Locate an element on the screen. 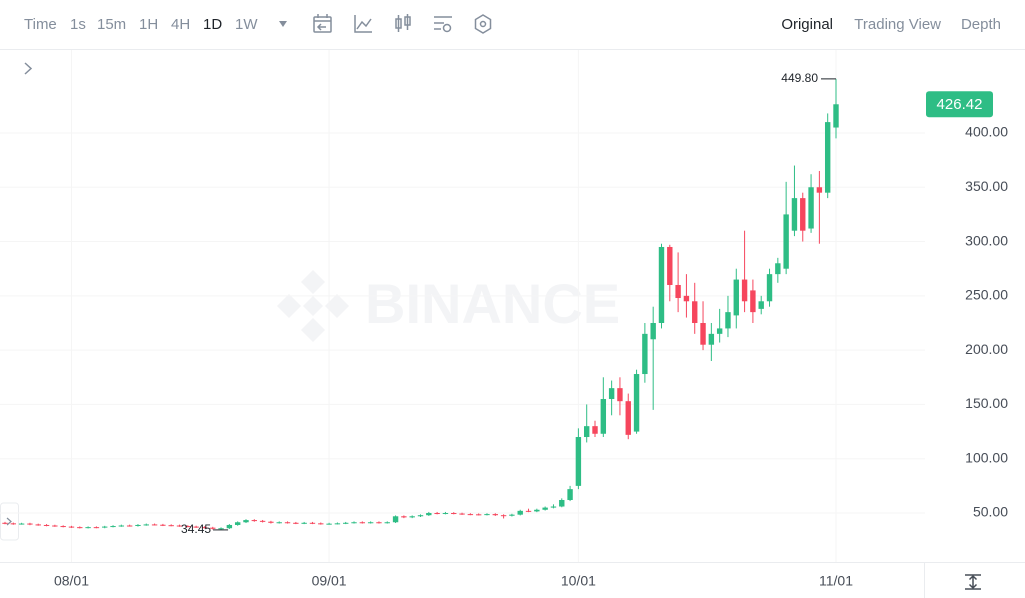  view-tab: Depth is located at coordinates (981, 24).